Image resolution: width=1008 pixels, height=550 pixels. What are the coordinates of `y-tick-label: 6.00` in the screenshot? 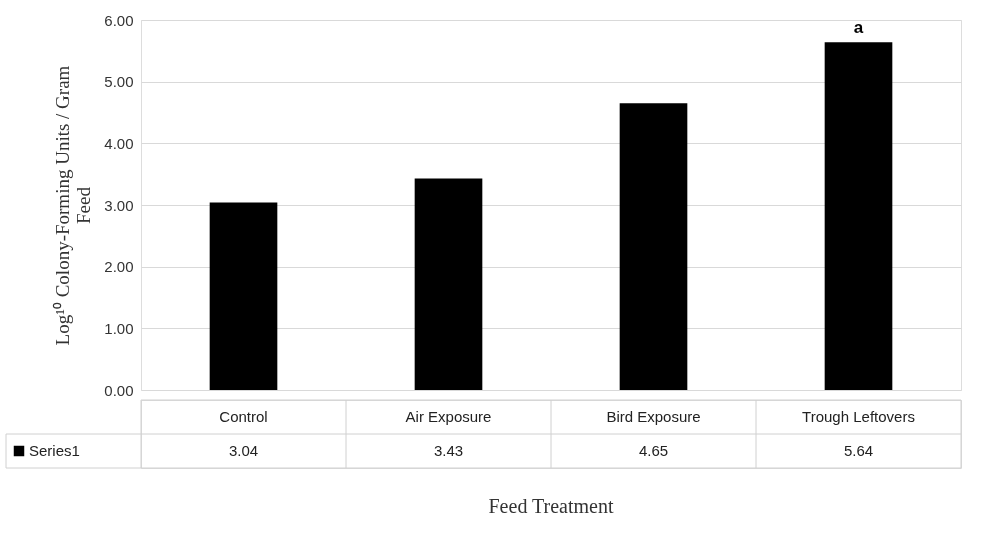 It's located at (119, 20).